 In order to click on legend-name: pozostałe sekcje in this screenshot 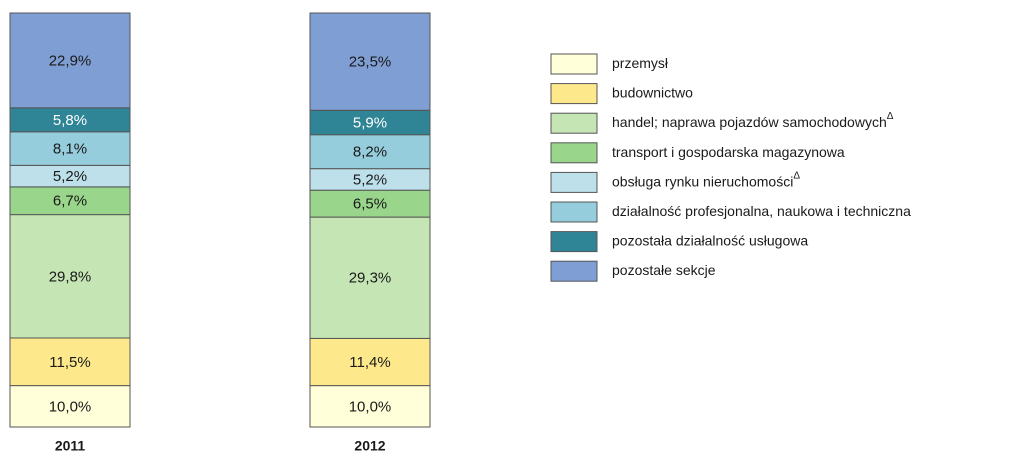, I will do `click(664, 270)`.